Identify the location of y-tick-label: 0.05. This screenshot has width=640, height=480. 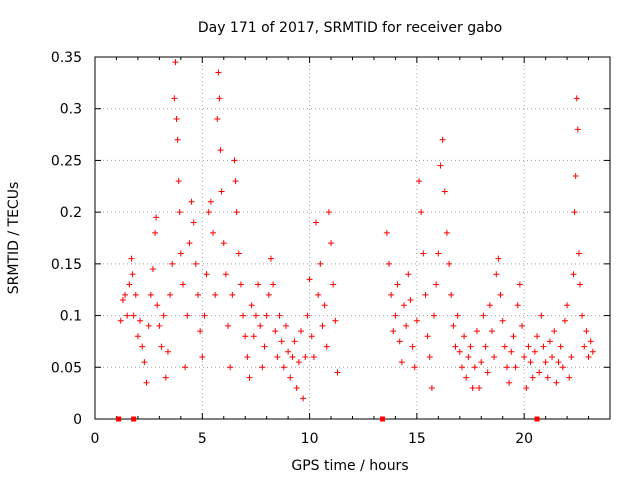
(66, 368).